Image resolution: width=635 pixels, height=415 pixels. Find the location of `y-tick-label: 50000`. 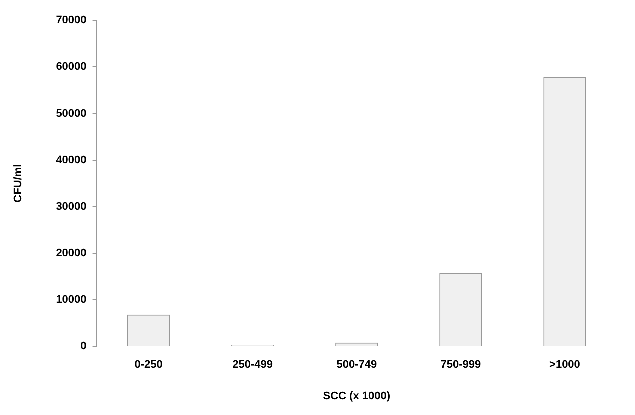

y-tick-label: 50000 is located at coordinates (71, 114).